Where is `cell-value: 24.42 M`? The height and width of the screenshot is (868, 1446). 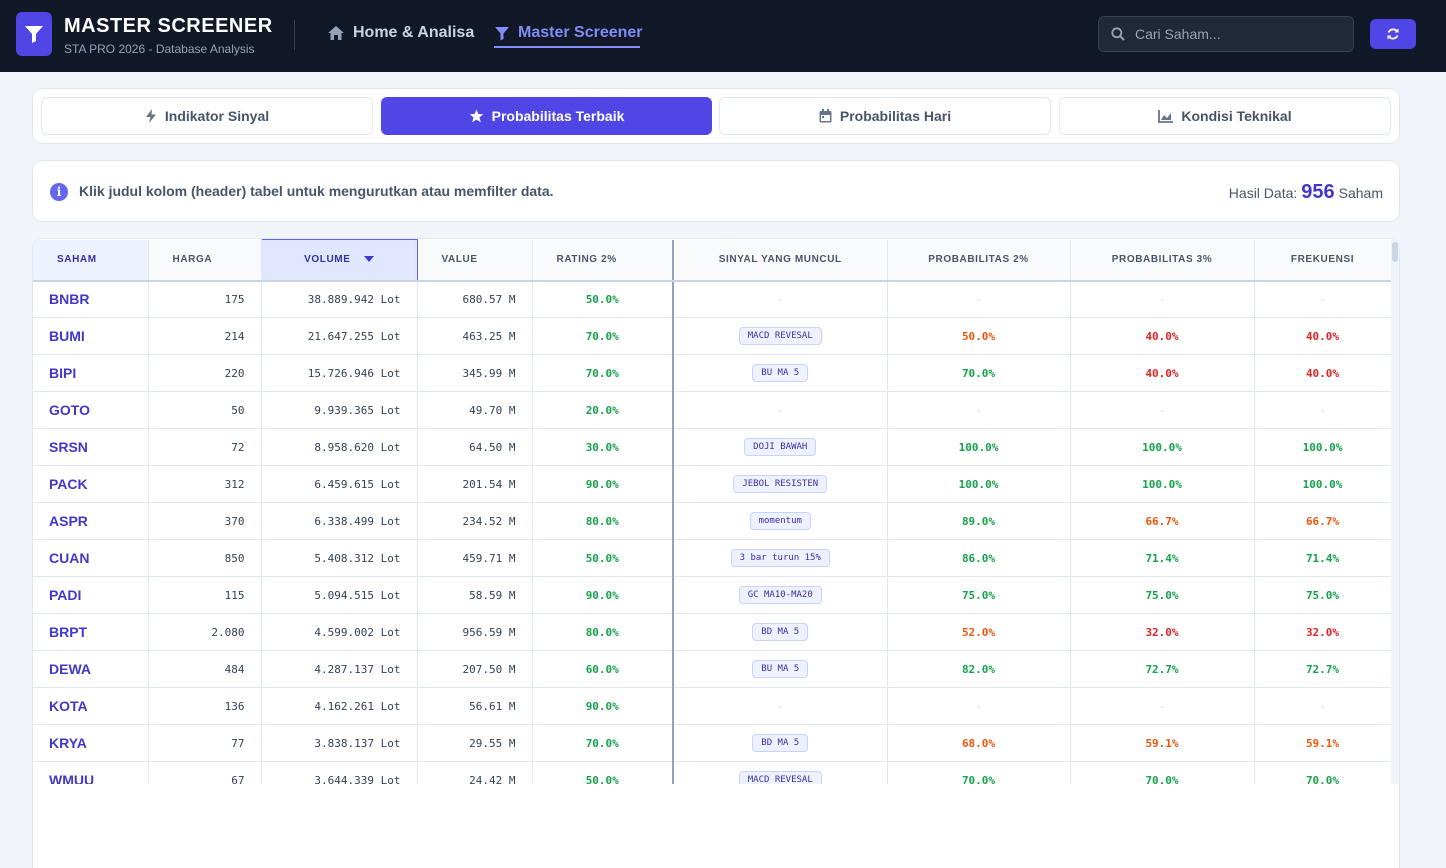
cell-value: 24.42 M is located at coordinates (475, 772).